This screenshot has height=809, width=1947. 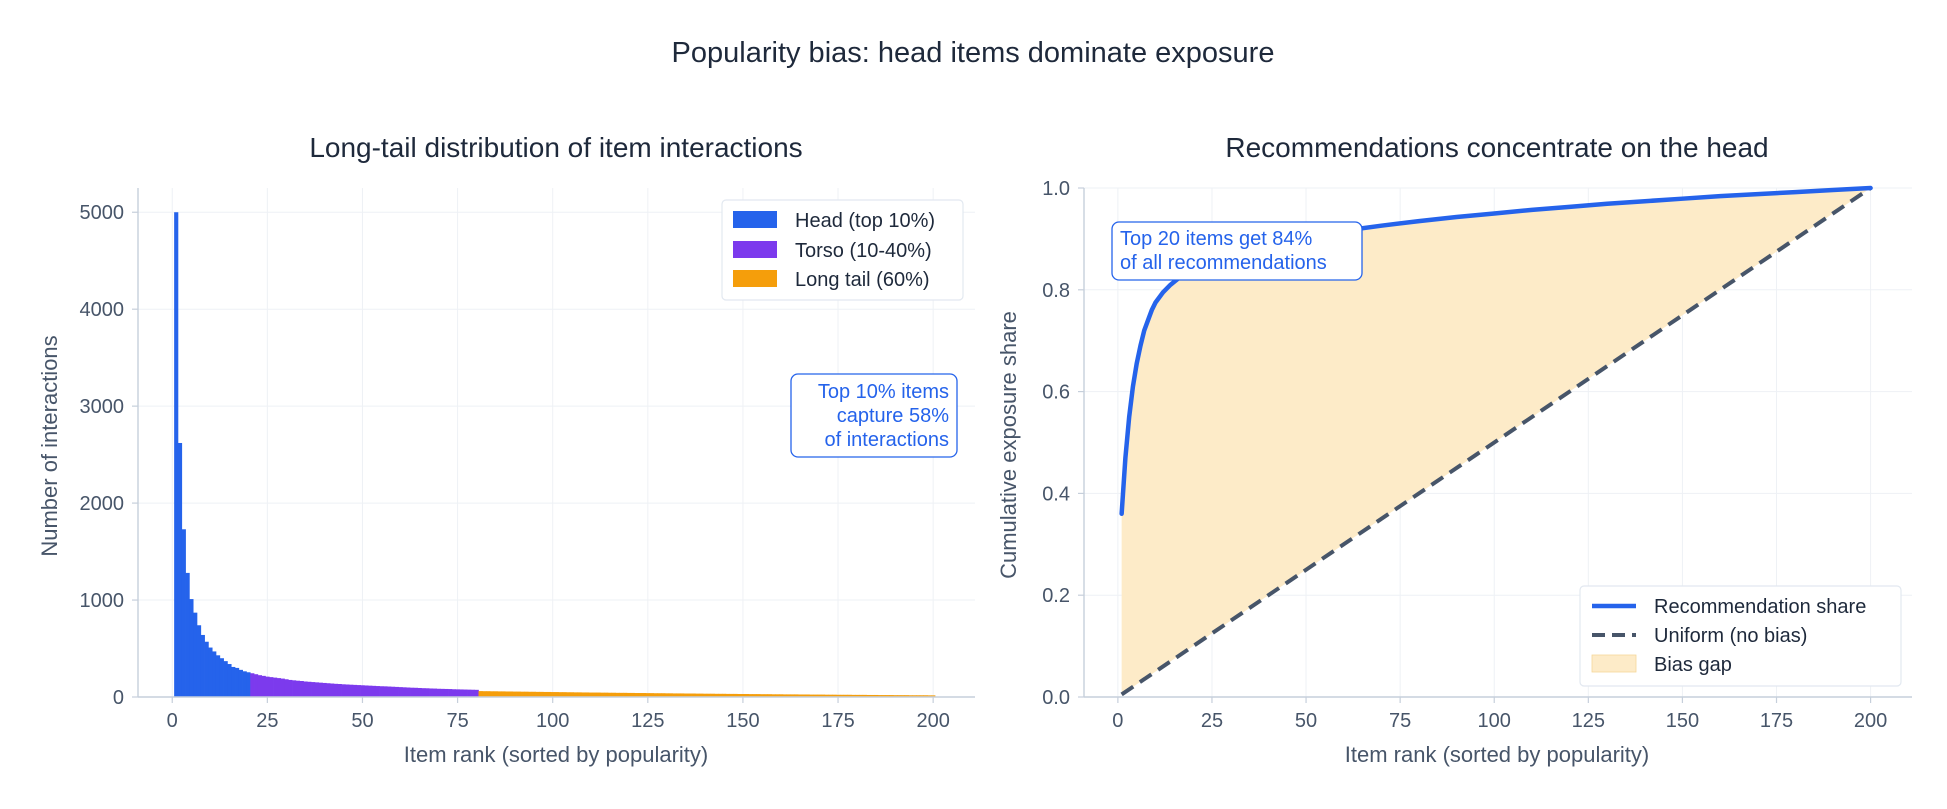 What do you see at coordinates (647, 721) in the screenshot?
I see `interactions-x-tick-label: 125` at bounding box center [647, 721].